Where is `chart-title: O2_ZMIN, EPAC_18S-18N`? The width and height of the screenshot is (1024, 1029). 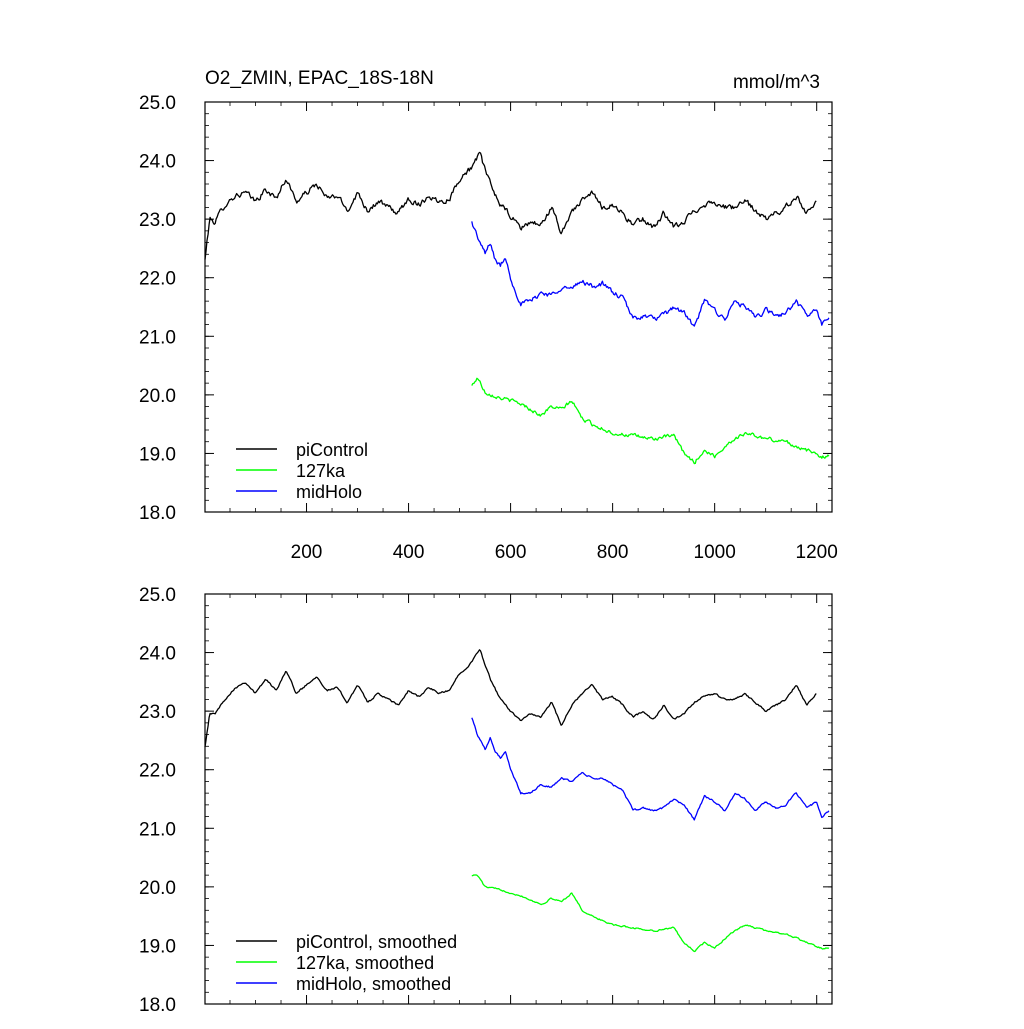 chart-title: O2_ZMIN, EPAC_18S-18N is located at coordinates (319, 78).